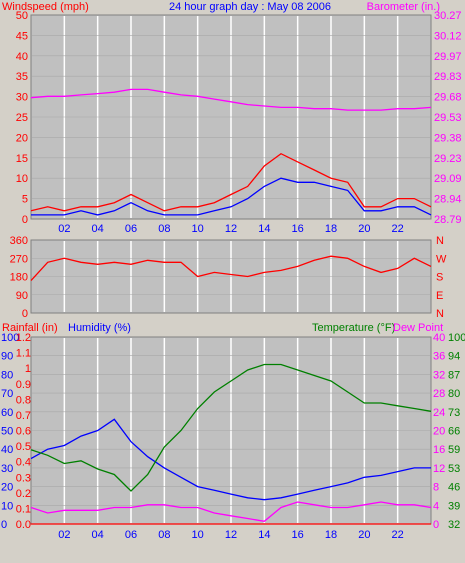 Image resolution: width=465 pixels, height=563 pixels. Describe the element at coordinates (436, 488) in the screenshot. I see `y-tick-label: 8` at that location.